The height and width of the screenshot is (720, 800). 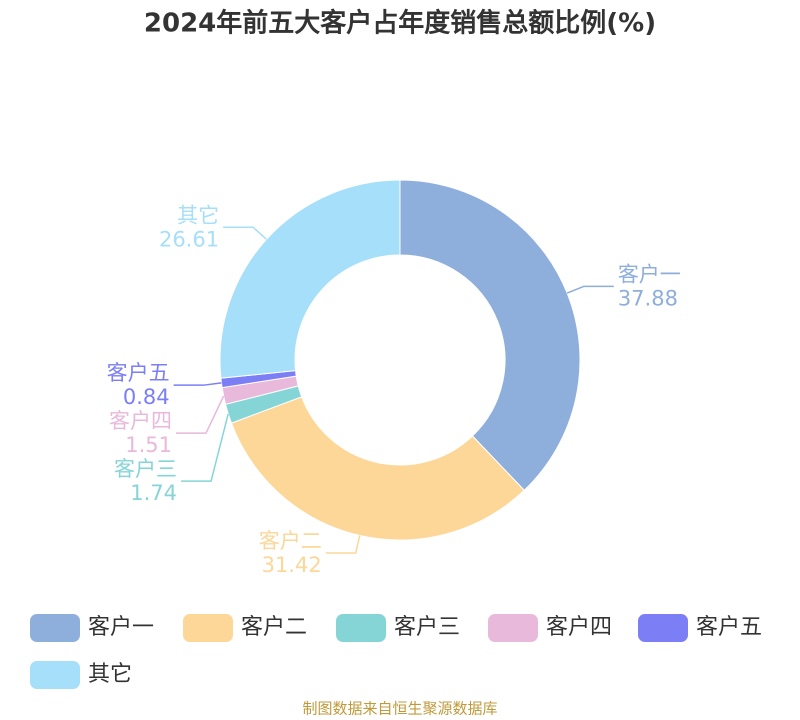 What do you see at coordinates (153, 493) in the screenshot?
I see `data-label-value: 1.74` at bounding box center [153, 493].